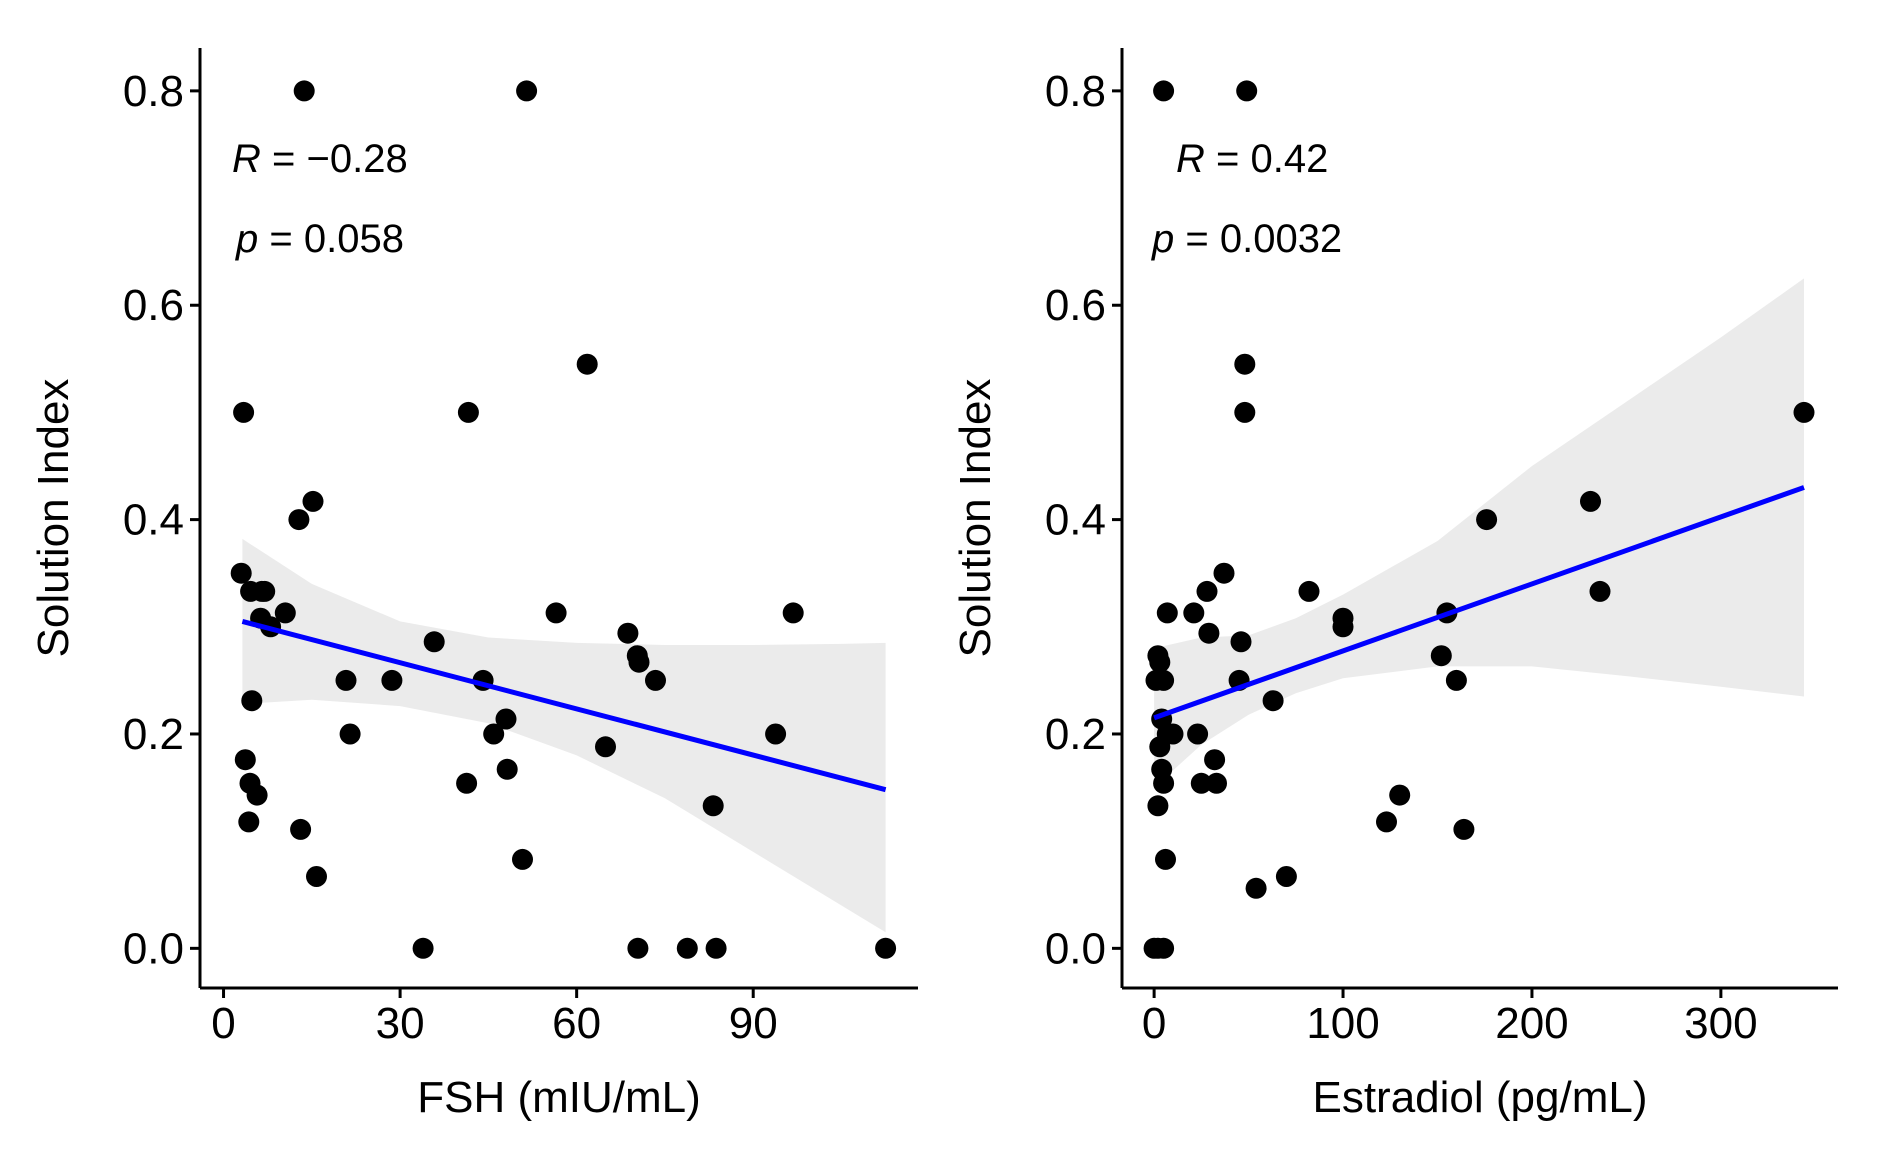 The image size is (1878, 1159). What do you see at coordinates (1342, 1023) in the screenshot?
I see `x-tick-label: 100` at bounding box center [1342, 1023].